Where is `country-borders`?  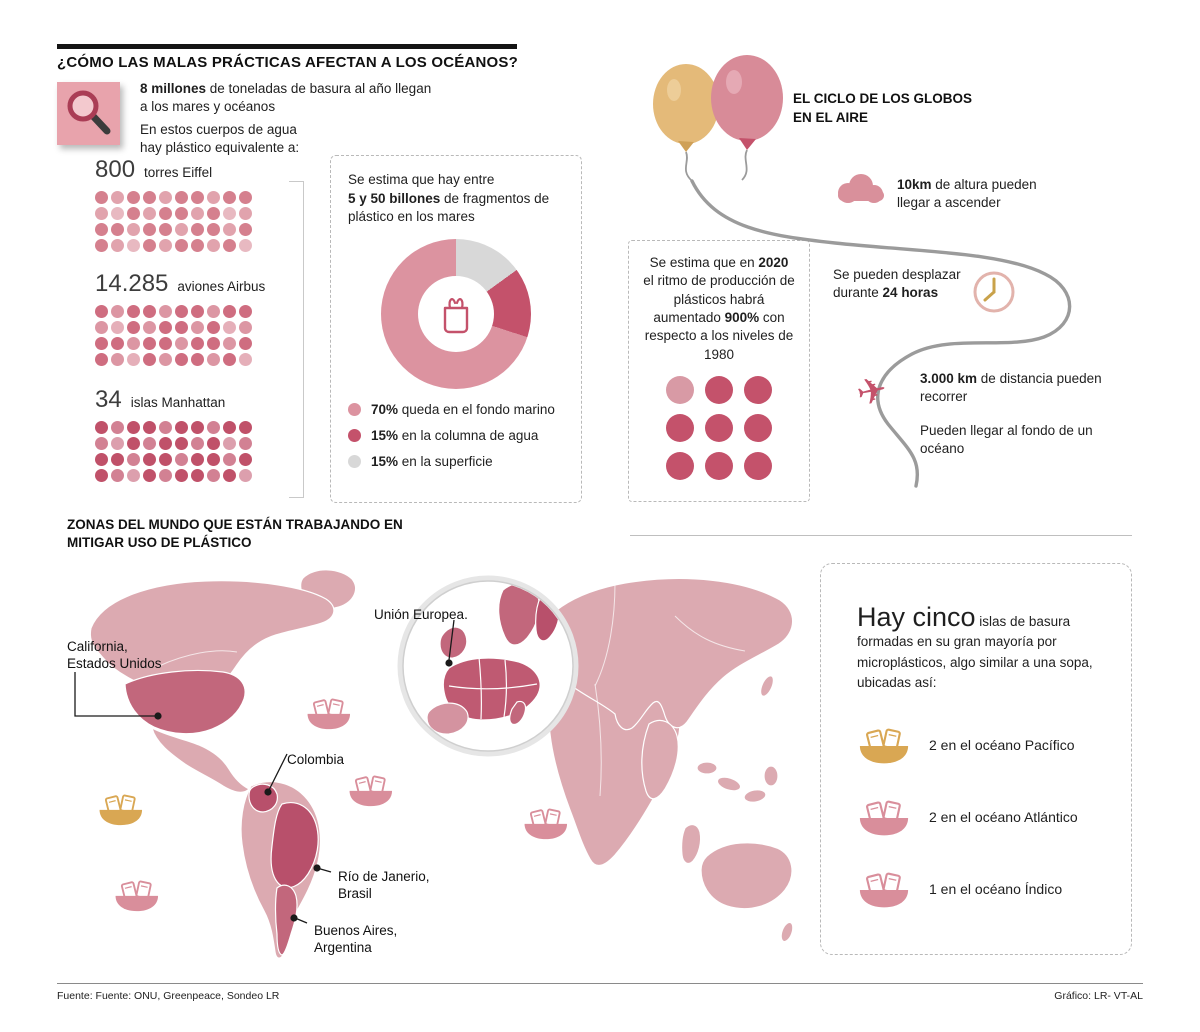 country-borders is located at coordinates (452, 689).